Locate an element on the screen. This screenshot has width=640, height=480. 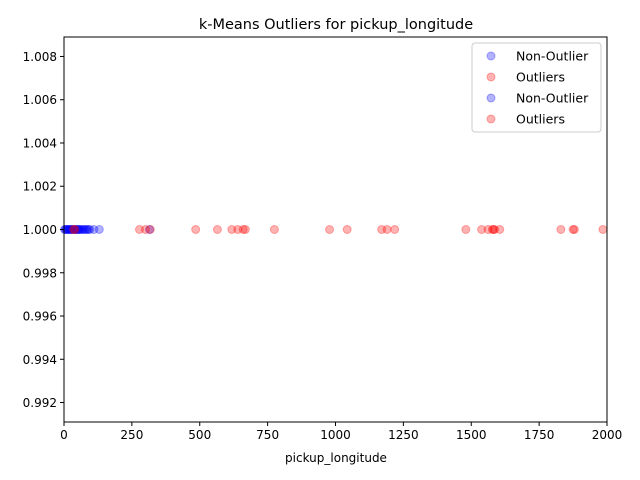
x-tick-label: 1500 is located at coordinates (471, 435).